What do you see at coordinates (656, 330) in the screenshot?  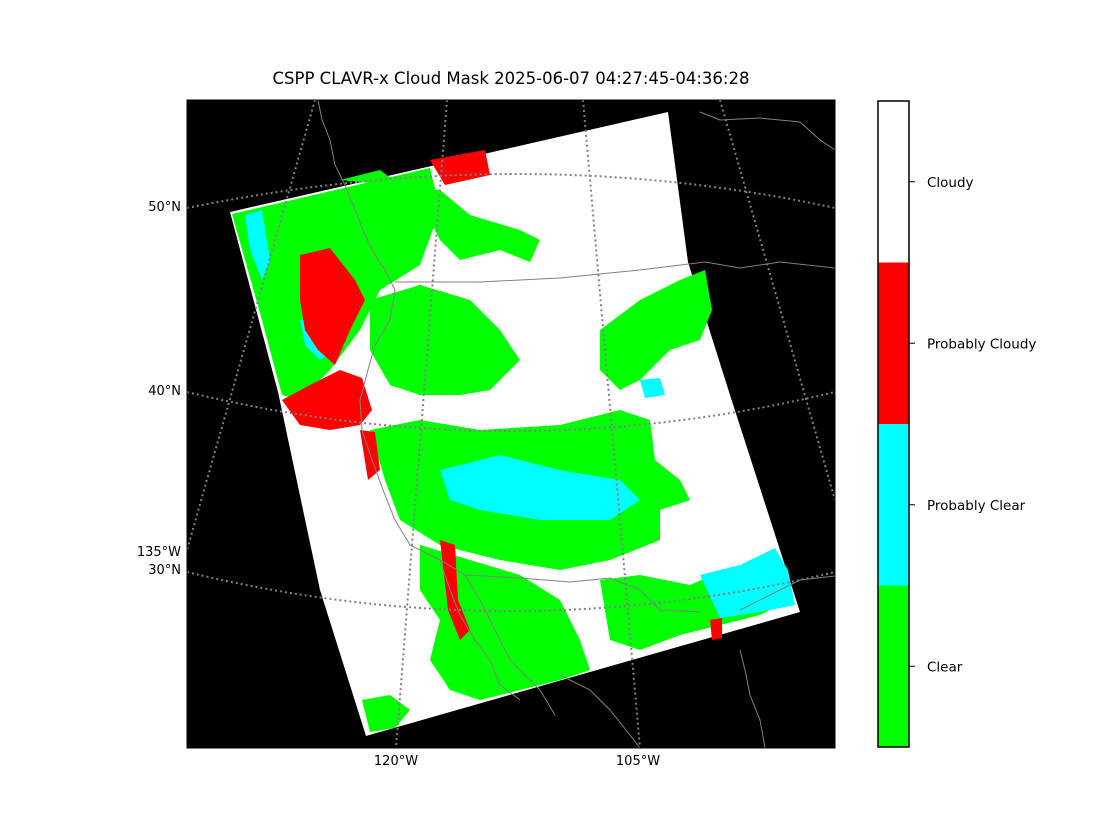 I see `clear-region-east-upper` at bounding box center [656, 330].